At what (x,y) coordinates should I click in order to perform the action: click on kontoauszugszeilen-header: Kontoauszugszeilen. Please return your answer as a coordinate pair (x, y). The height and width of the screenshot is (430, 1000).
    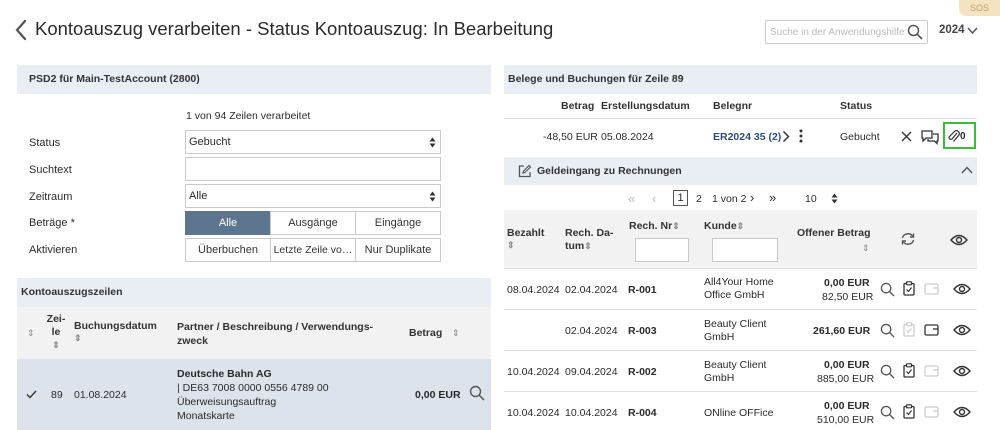
    Looking at the image, I should click on (254, 292).